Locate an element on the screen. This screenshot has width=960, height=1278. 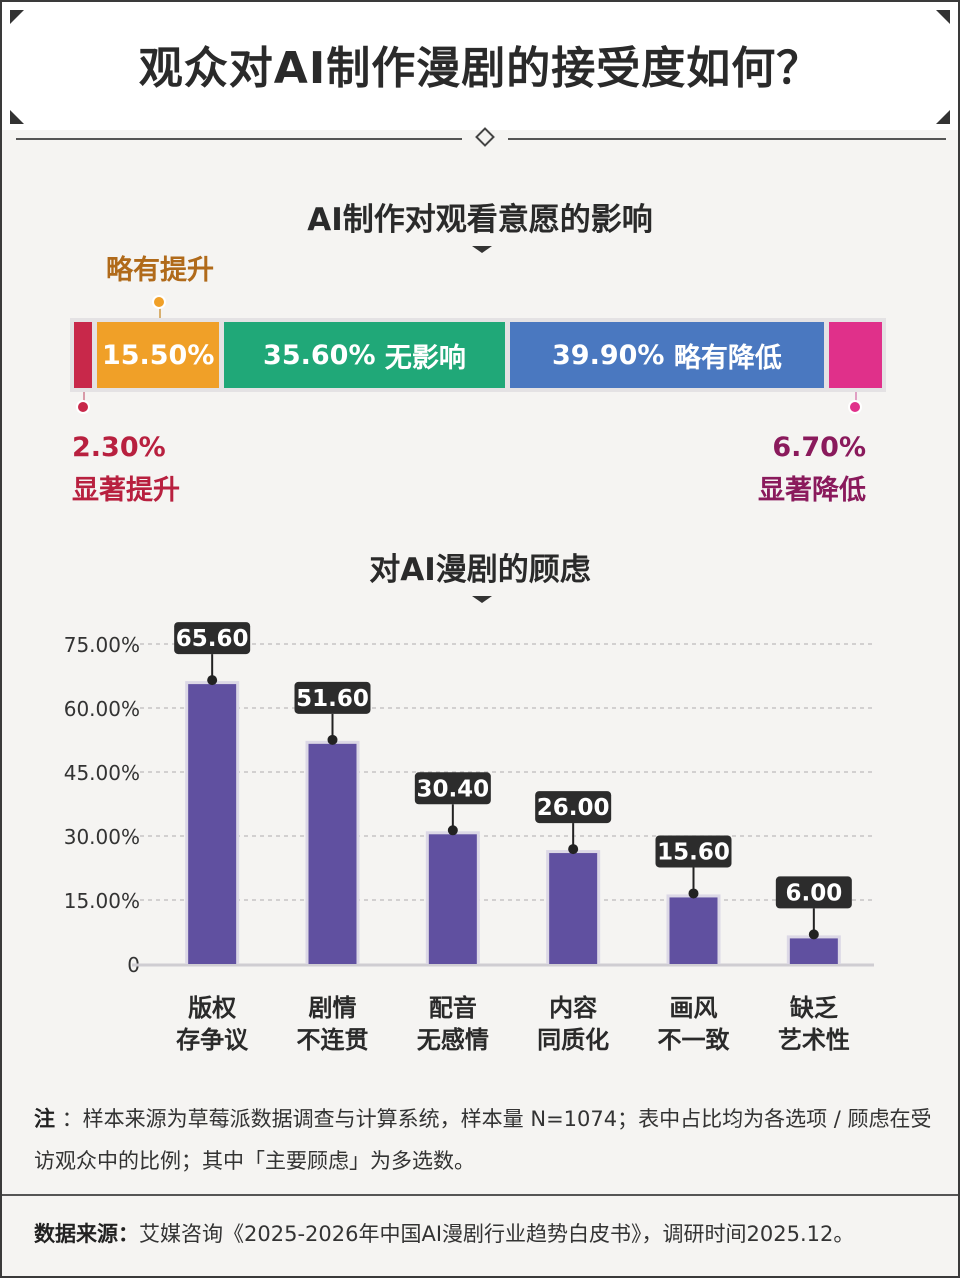
header: 观众对AI制作漫剧的接受度如何？ is located at coordinates (480, 66).